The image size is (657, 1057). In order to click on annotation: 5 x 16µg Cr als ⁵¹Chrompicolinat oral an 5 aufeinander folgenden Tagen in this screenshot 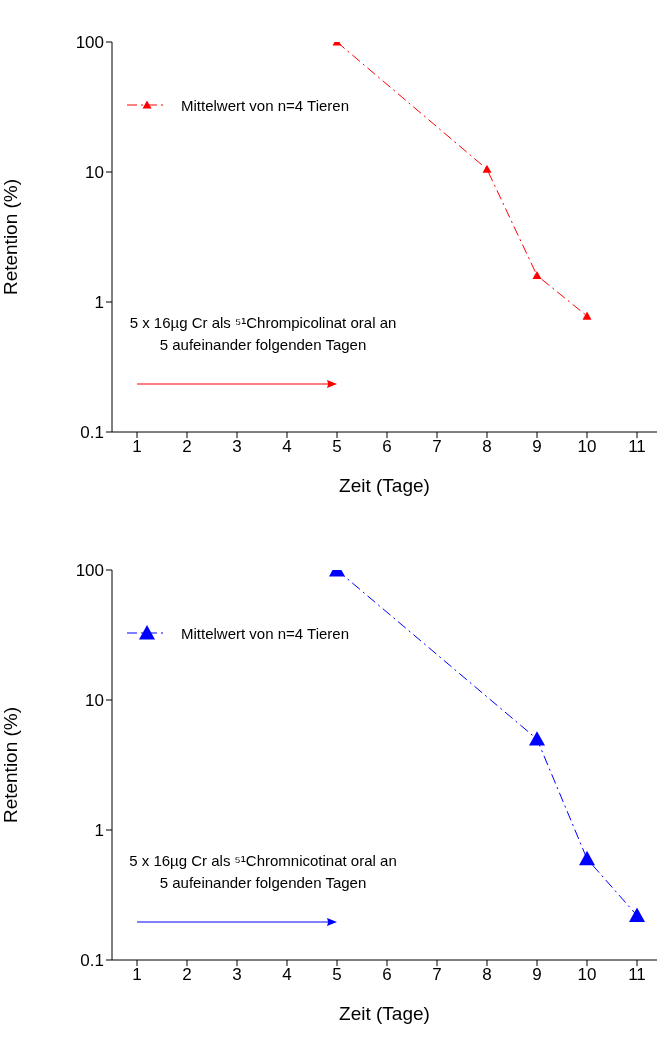, I will do `click(263, 334)`.